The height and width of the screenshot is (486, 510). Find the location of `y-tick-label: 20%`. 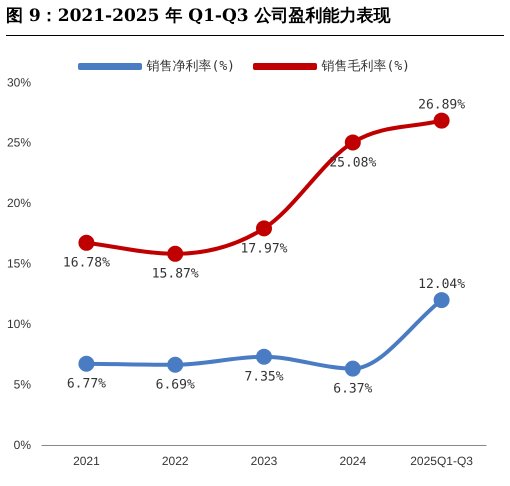

y-tick-label: 20% is located at coordinates (19, 203).